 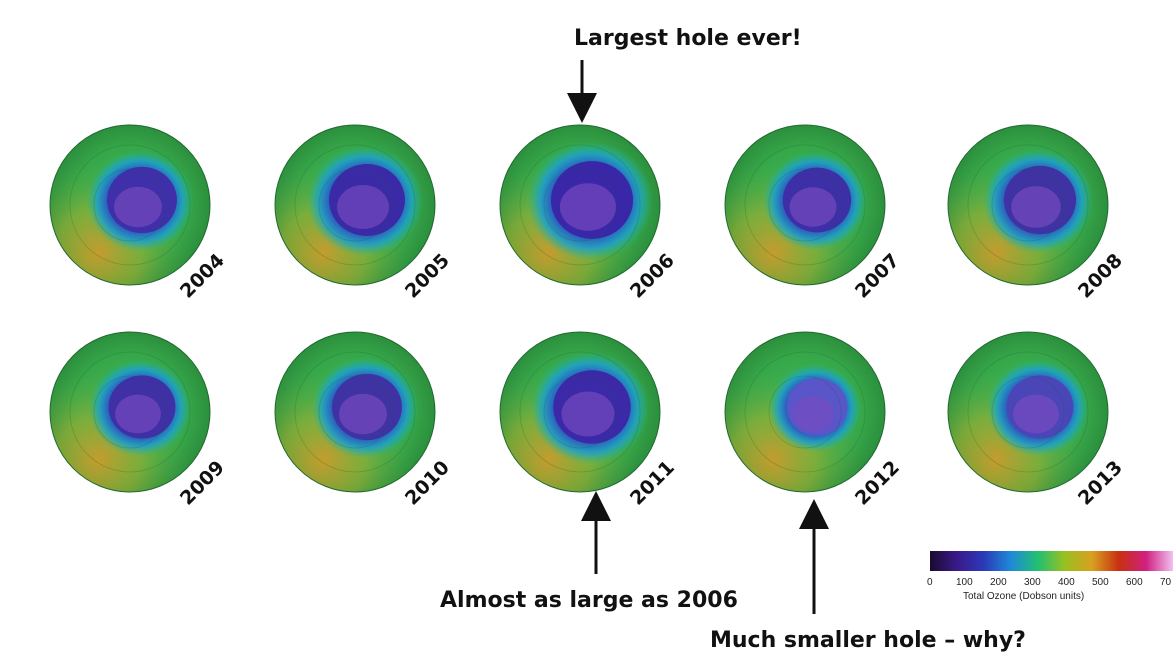 I want to click on ozone-map-2013, so click(x=1028, y=412).